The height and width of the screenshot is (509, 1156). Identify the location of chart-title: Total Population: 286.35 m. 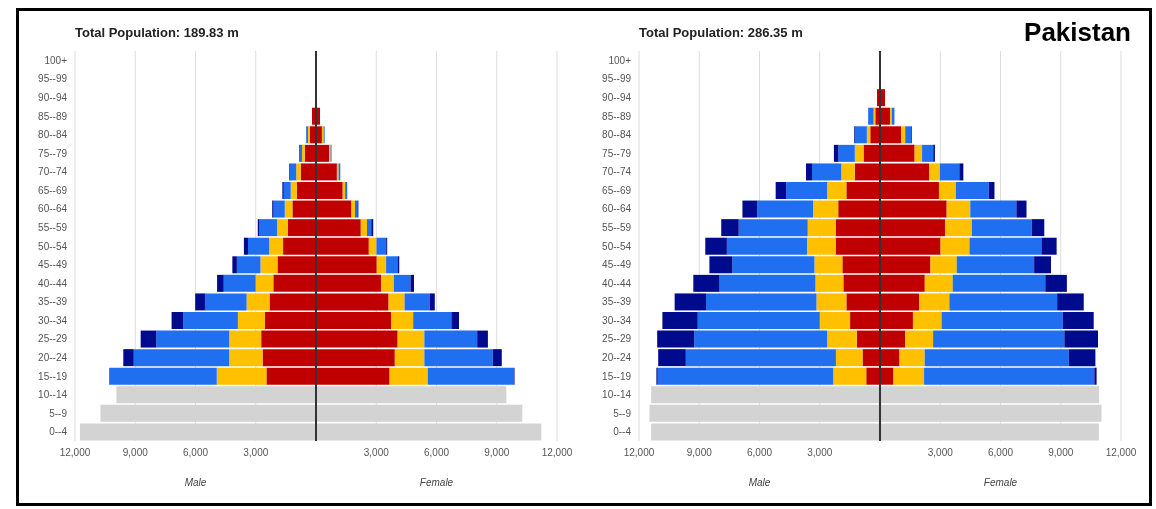
(721, 32).